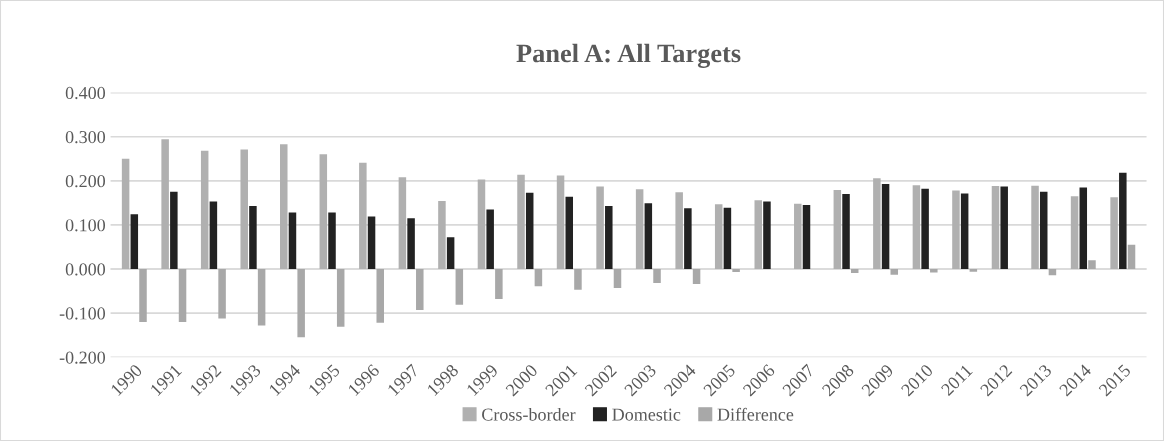 The width and height of the screenshot is (1164, 441). What do you see at coordinates (82, 357) in the screenshot?
I see `y-tick-label: -0.200` at bounding box center [82, 357].